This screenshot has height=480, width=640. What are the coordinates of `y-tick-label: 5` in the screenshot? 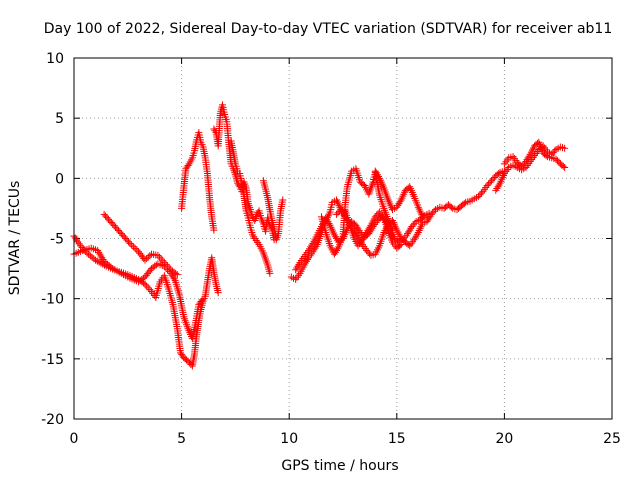 It's located at (59, 119).